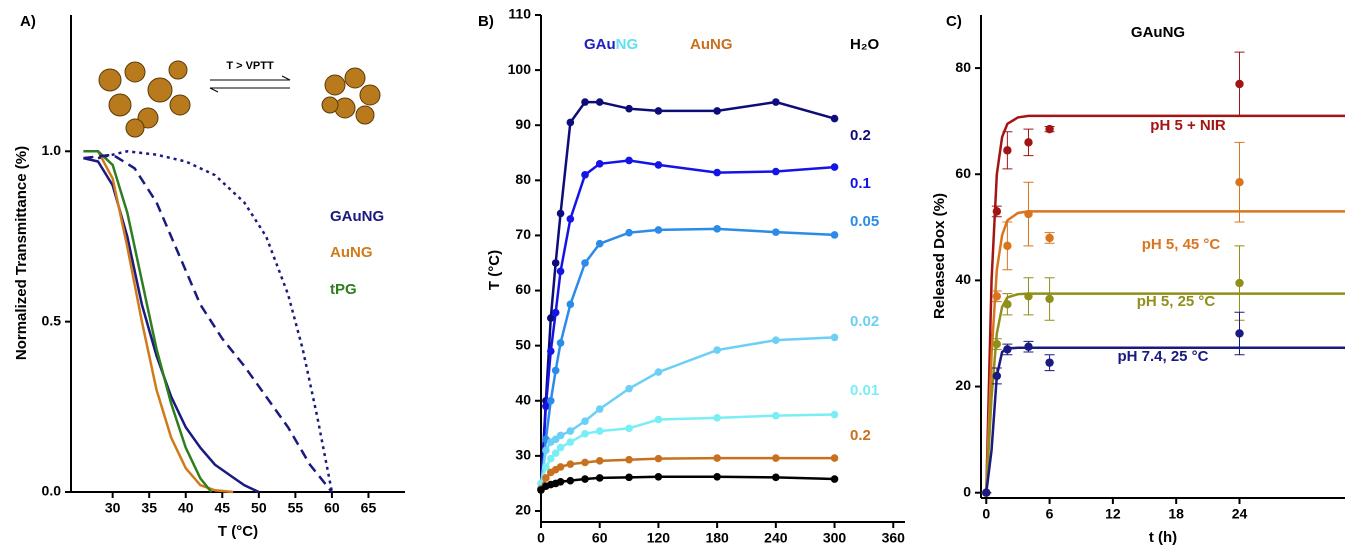 The image size is (1365, 551). I want to click on schematic, so click(239, 99).